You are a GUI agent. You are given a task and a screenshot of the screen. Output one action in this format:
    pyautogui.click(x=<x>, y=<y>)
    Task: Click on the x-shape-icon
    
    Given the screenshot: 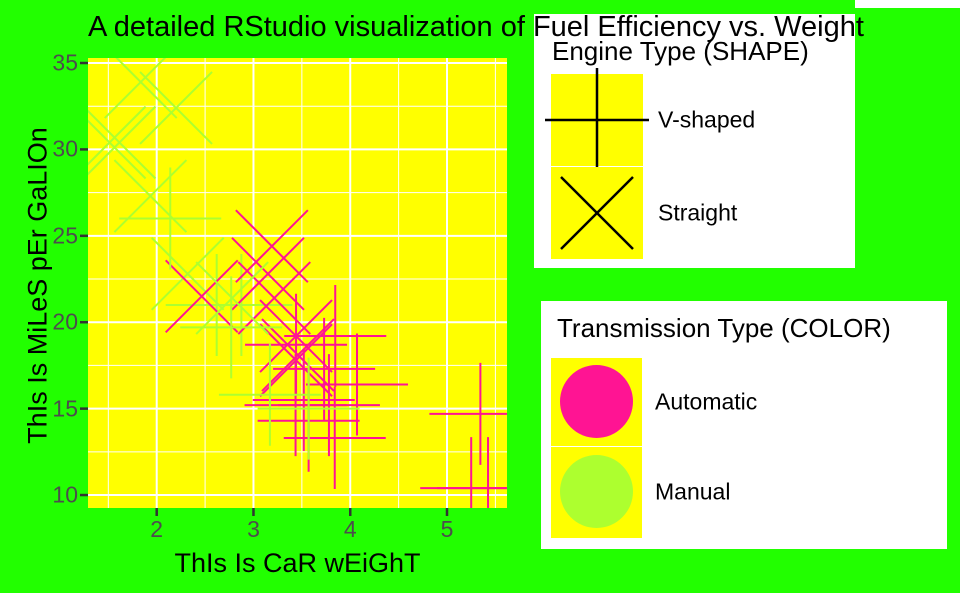 What is the action you would take?
    pyautogui.click(x=597, y=213)
    